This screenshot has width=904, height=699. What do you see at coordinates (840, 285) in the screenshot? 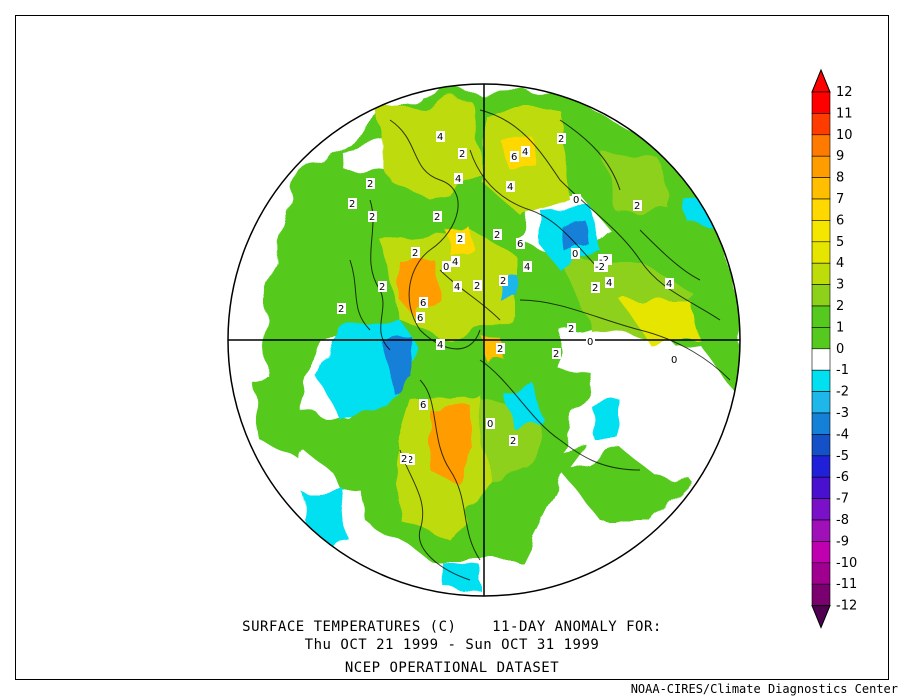
I see `colorbar-tick-label: 3` at bounding box center [840, 285].